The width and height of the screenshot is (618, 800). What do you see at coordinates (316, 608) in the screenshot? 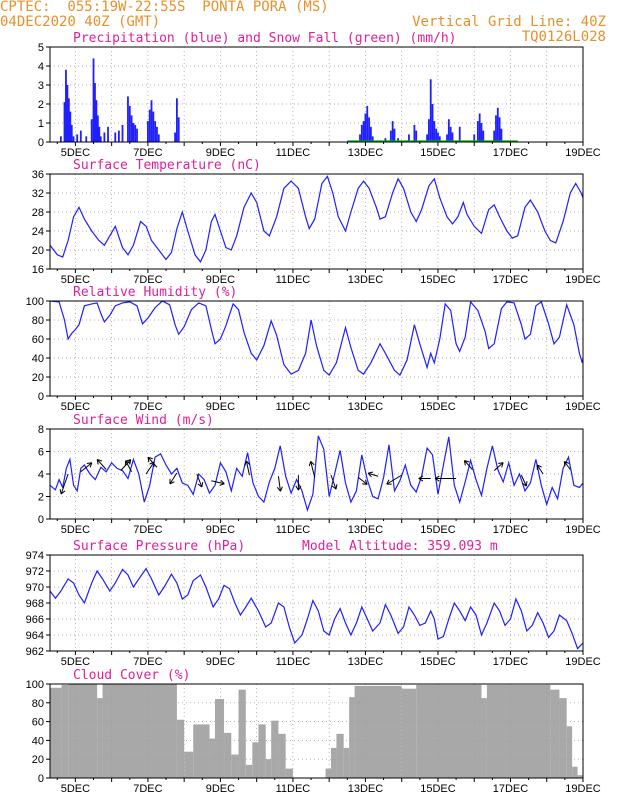
I see `pres-line` at bounding box center [316, 608].